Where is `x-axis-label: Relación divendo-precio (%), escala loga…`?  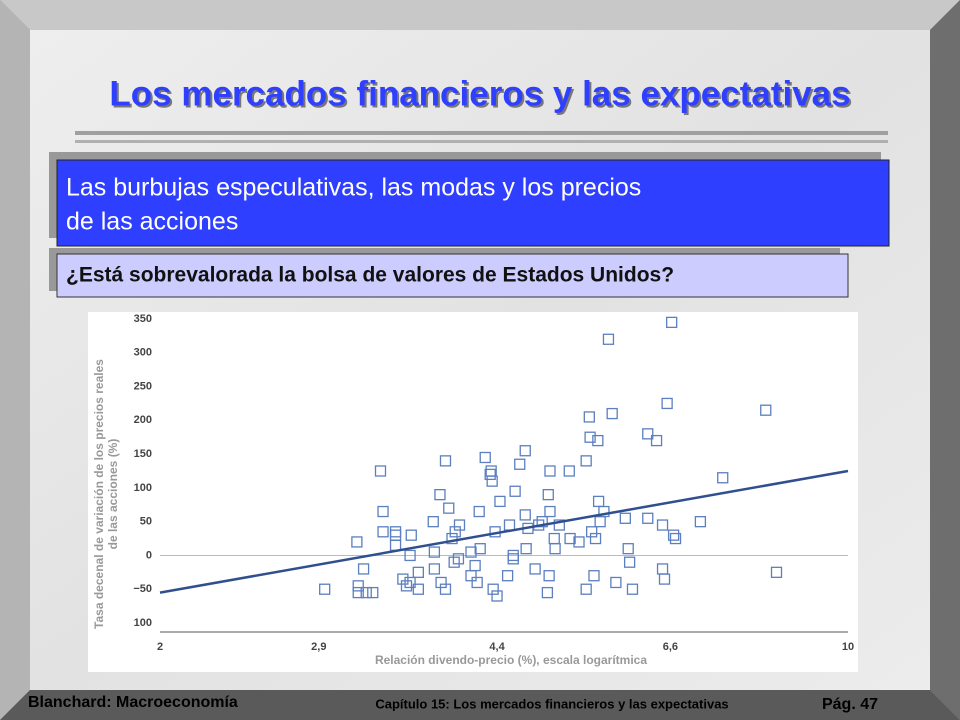
x-axis-label: Relación divendo-precio (%), escala loga… is located at coordinates (511, 660).